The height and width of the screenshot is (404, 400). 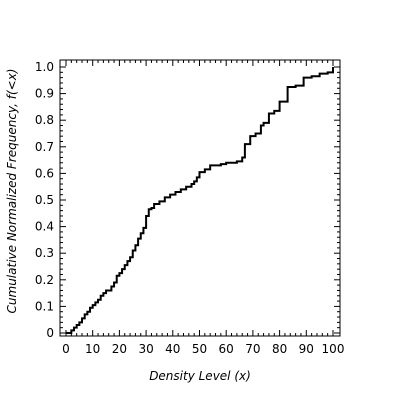 What do you see at coordinates (145, 349) in the screenshot?
I see `x-tick-label: 30` at bounding box center [145, 349].